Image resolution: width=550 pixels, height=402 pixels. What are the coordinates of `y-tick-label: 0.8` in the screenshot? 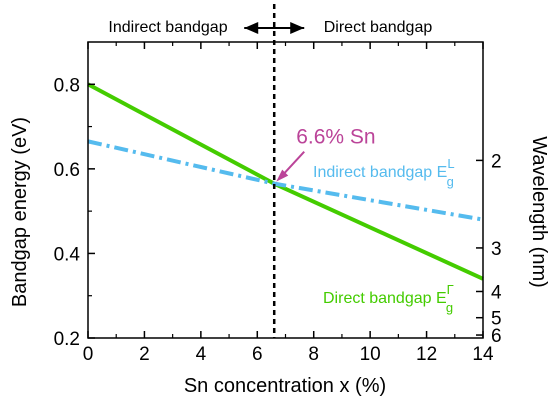 It's located at (67, 85).